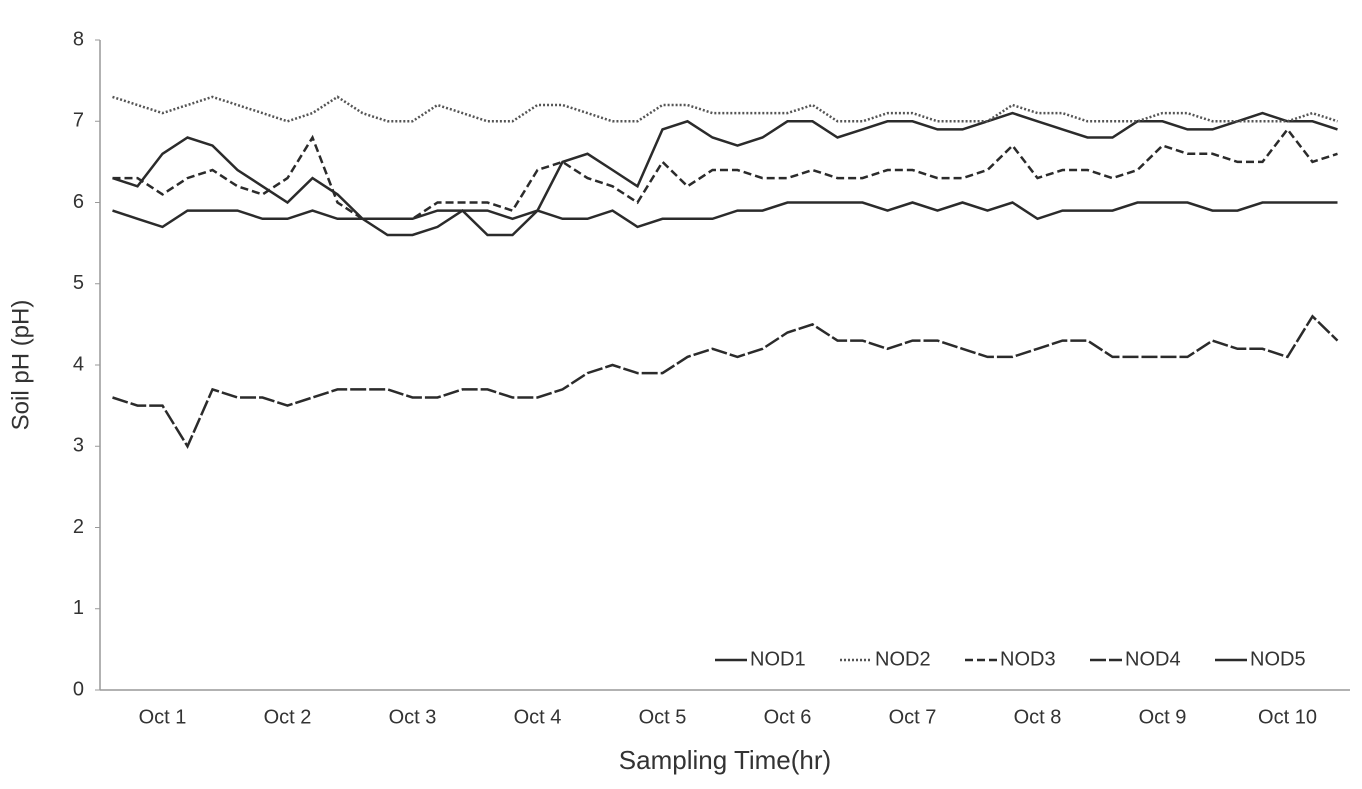 The height and width of the screenshot is (789, 1362). Describe the element at coordinates (1278, 659) in the screenshot. I see `legend-label: NOD5` at that location.